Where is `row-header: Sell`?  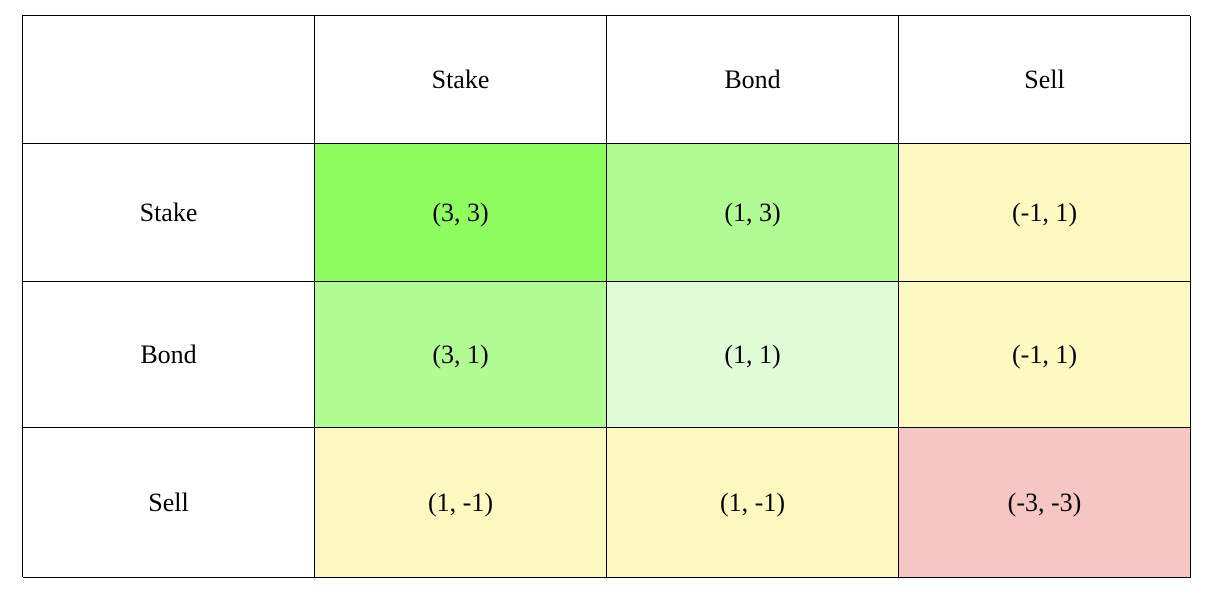 row-header: Sell is located at coordinates (169, 503).